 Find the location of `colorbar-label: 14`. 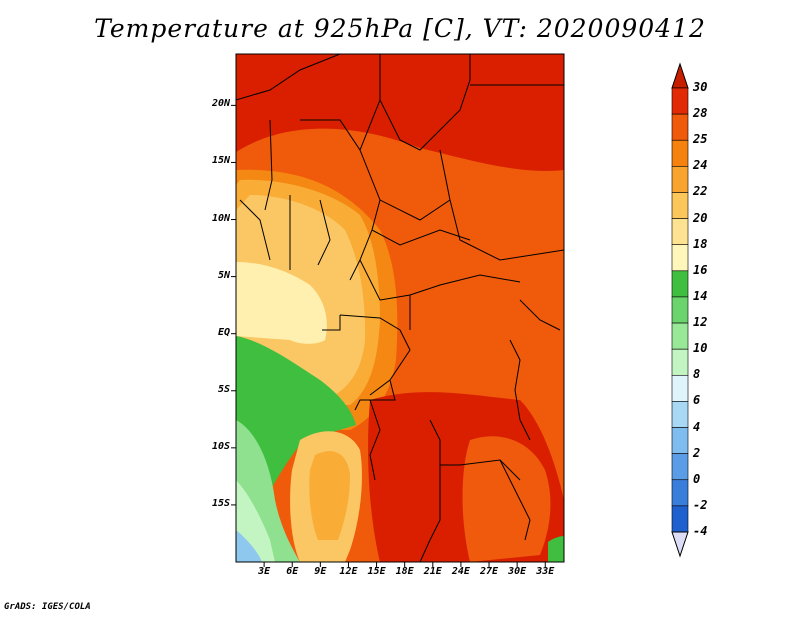

colorbar-label: 14 is located at coordinates (700, 295).